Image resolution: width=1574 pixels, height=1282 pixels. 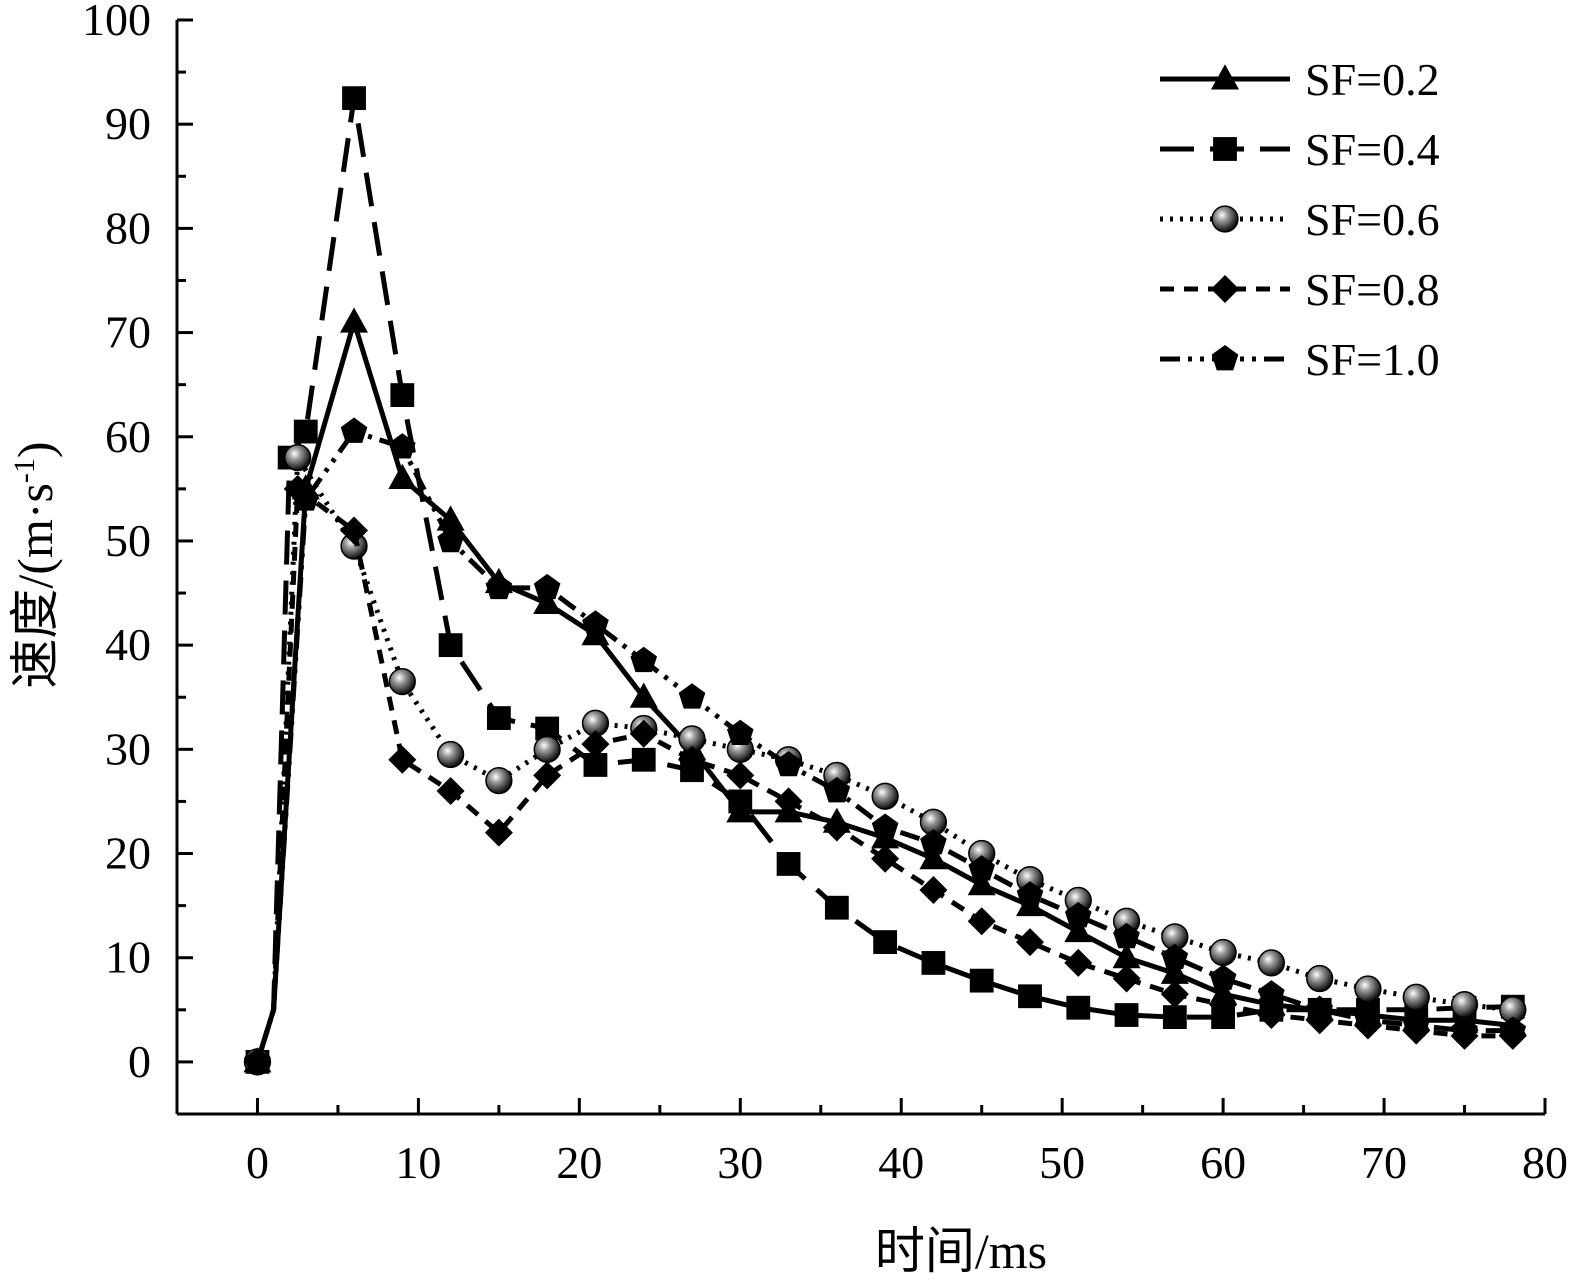 I want to click on y-tick-label: 0, so click(x=139, y=1061).